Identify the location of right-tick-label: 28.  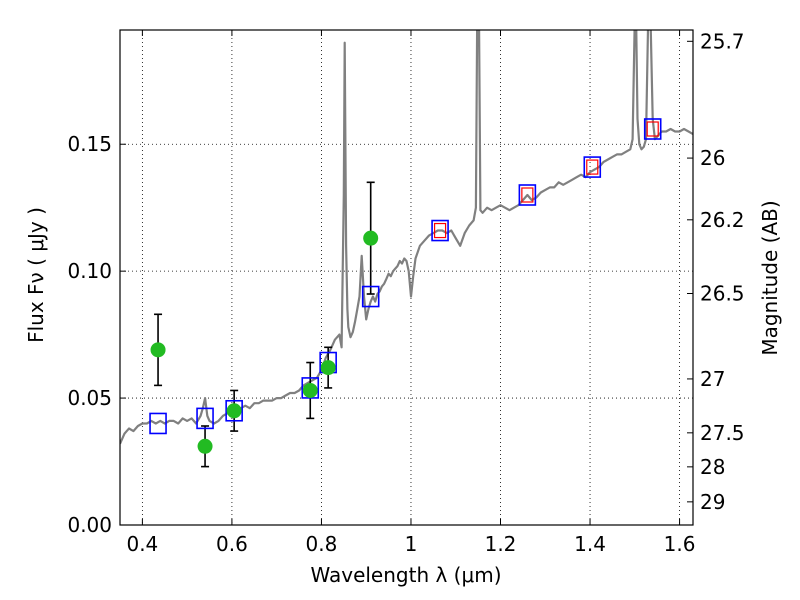
(712, 467).